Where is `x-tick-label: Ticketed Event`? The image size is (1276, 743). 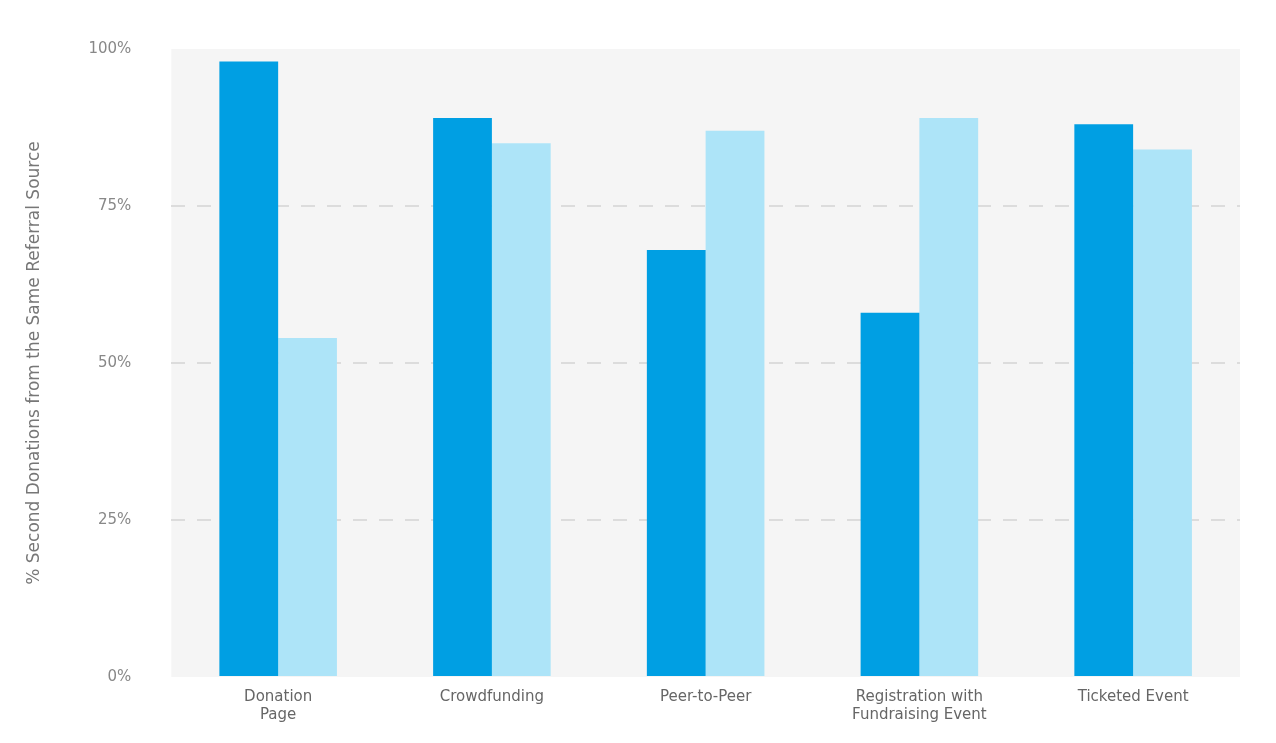
x-tick-label: Ticketed Event is located at coordinates (1132, 695).